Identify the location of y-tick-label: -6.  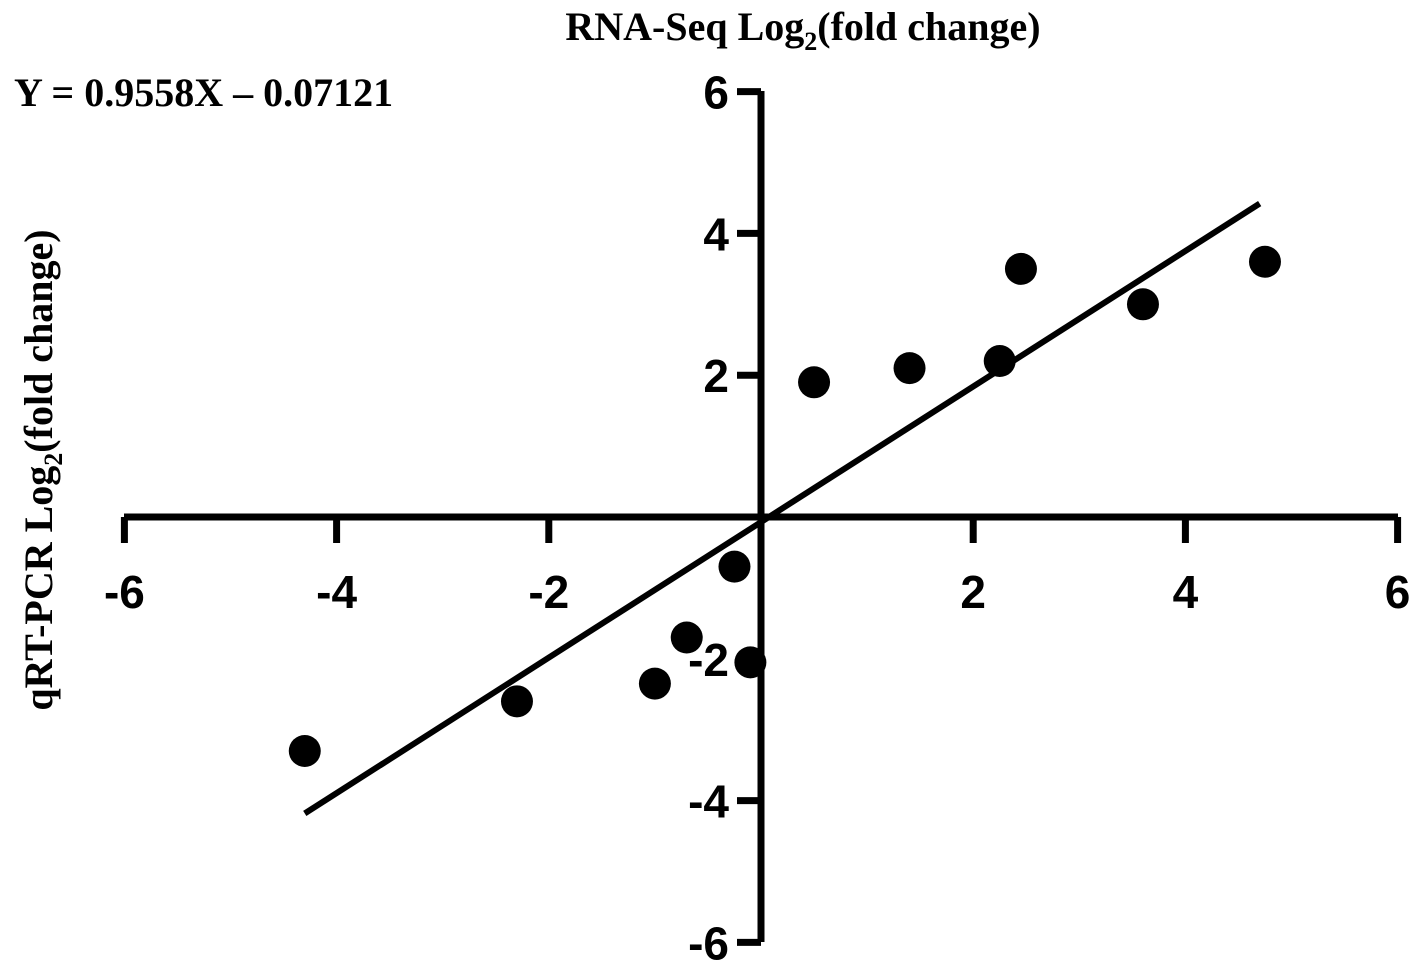
(708, 943).